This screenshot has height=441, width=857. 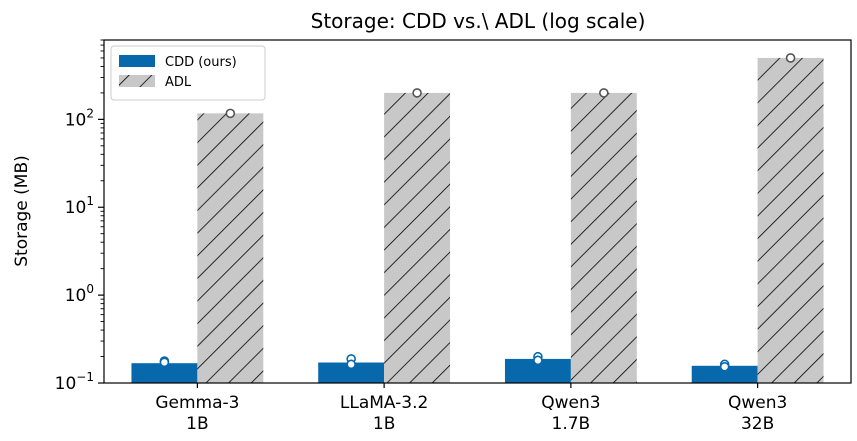 What do you see at coordinates (478, 21) in the screenshot?
I see `chart-title: Storage: CDD vs.\ ADL (log scale)` at bounding box center [478, 21].